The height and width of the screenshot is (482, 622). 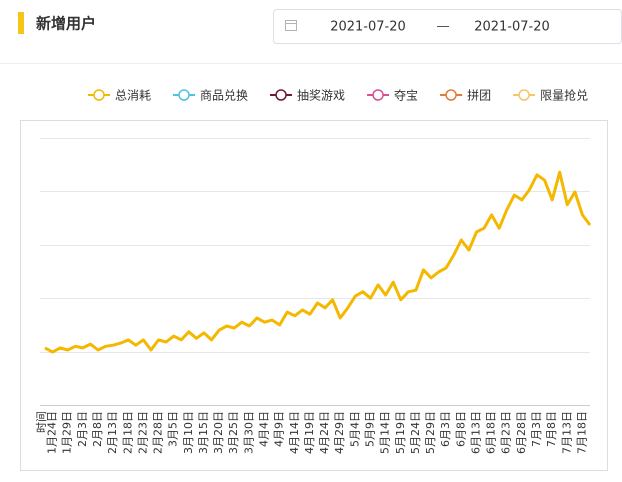 What do you see at coordinates (564, 95) in the screenshot?
I see `legend-label: 限量抢兑` at bounding box center [564, 95].